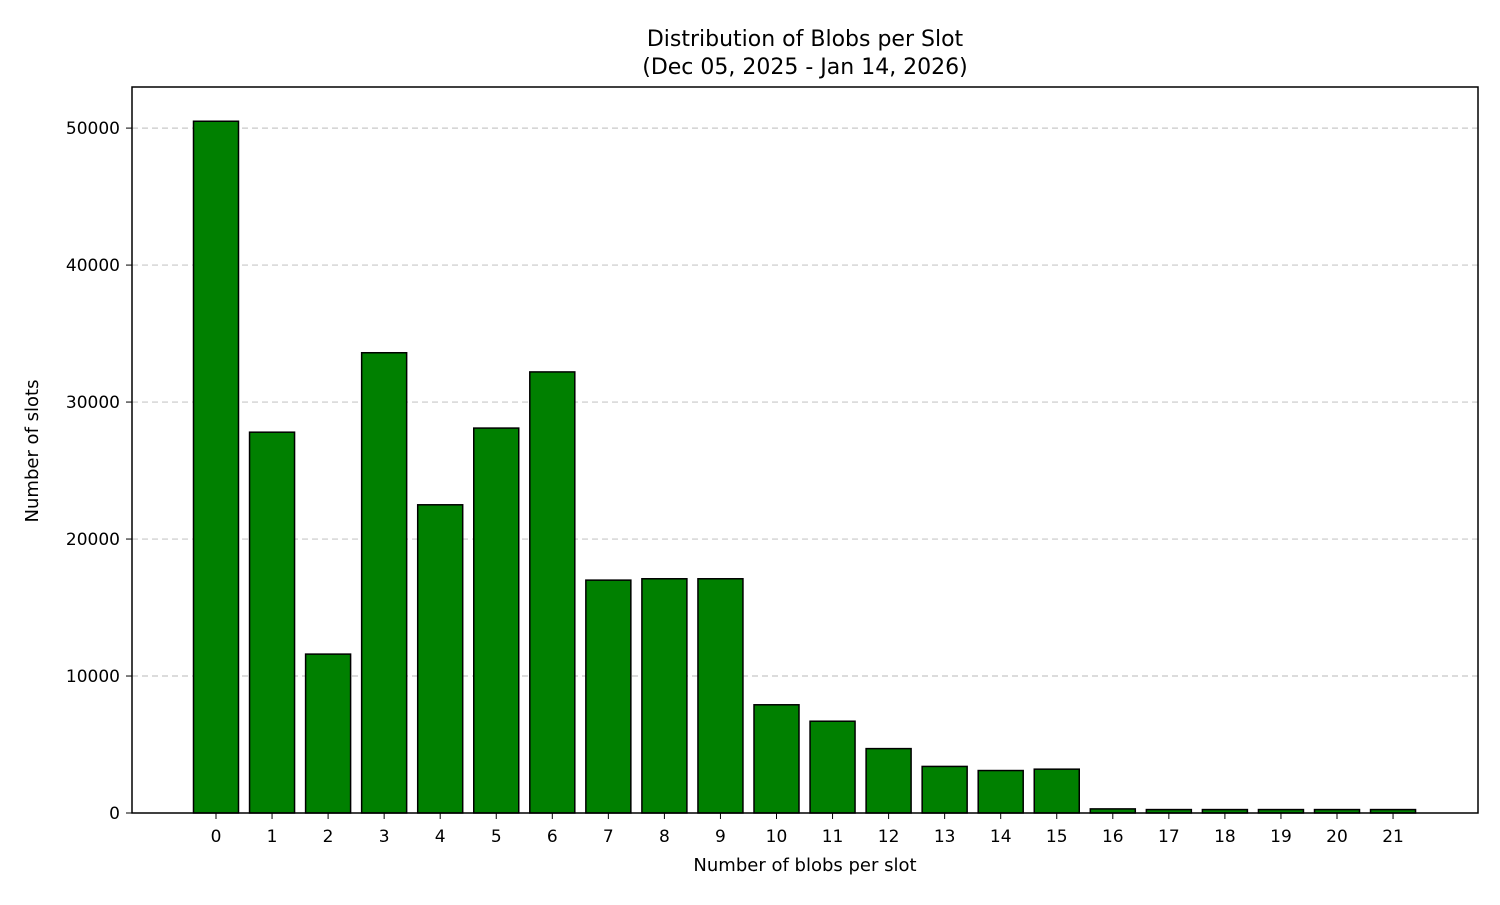 The height and width of the screenshot is (905, 1500). I want to click on x-tick-label: 4, so click(440, 837).